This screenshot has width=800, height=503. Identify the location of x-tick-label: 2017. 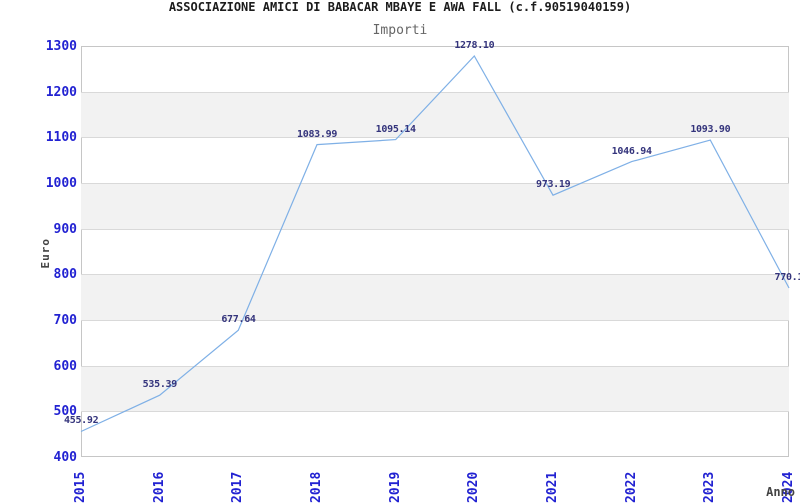
(237, 482).